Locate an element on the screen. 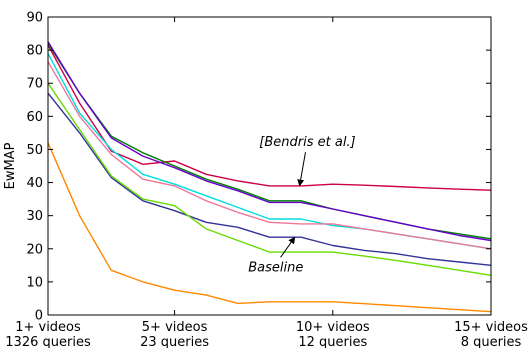 The height and width of the screenshot is (352, 532). x-tick-sublabel-3: 12 queries is located at coordinates (332, 341).